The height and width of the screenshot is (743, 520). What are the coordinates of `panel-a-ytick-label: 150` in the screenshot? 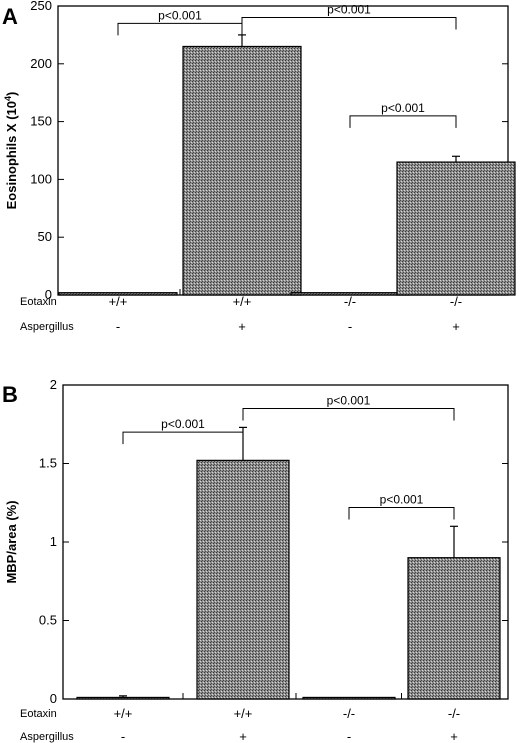 It's located at (41, 121).